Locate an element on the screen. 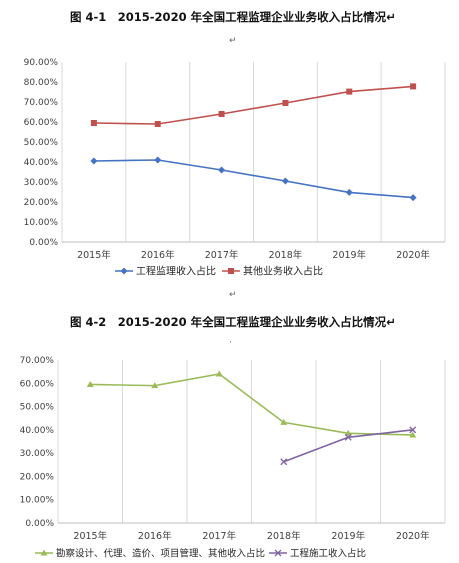 This screenshot has width=459, height=563. chart1-legend-label: 其他业务收入占比 is located at coordinates (283, 271).